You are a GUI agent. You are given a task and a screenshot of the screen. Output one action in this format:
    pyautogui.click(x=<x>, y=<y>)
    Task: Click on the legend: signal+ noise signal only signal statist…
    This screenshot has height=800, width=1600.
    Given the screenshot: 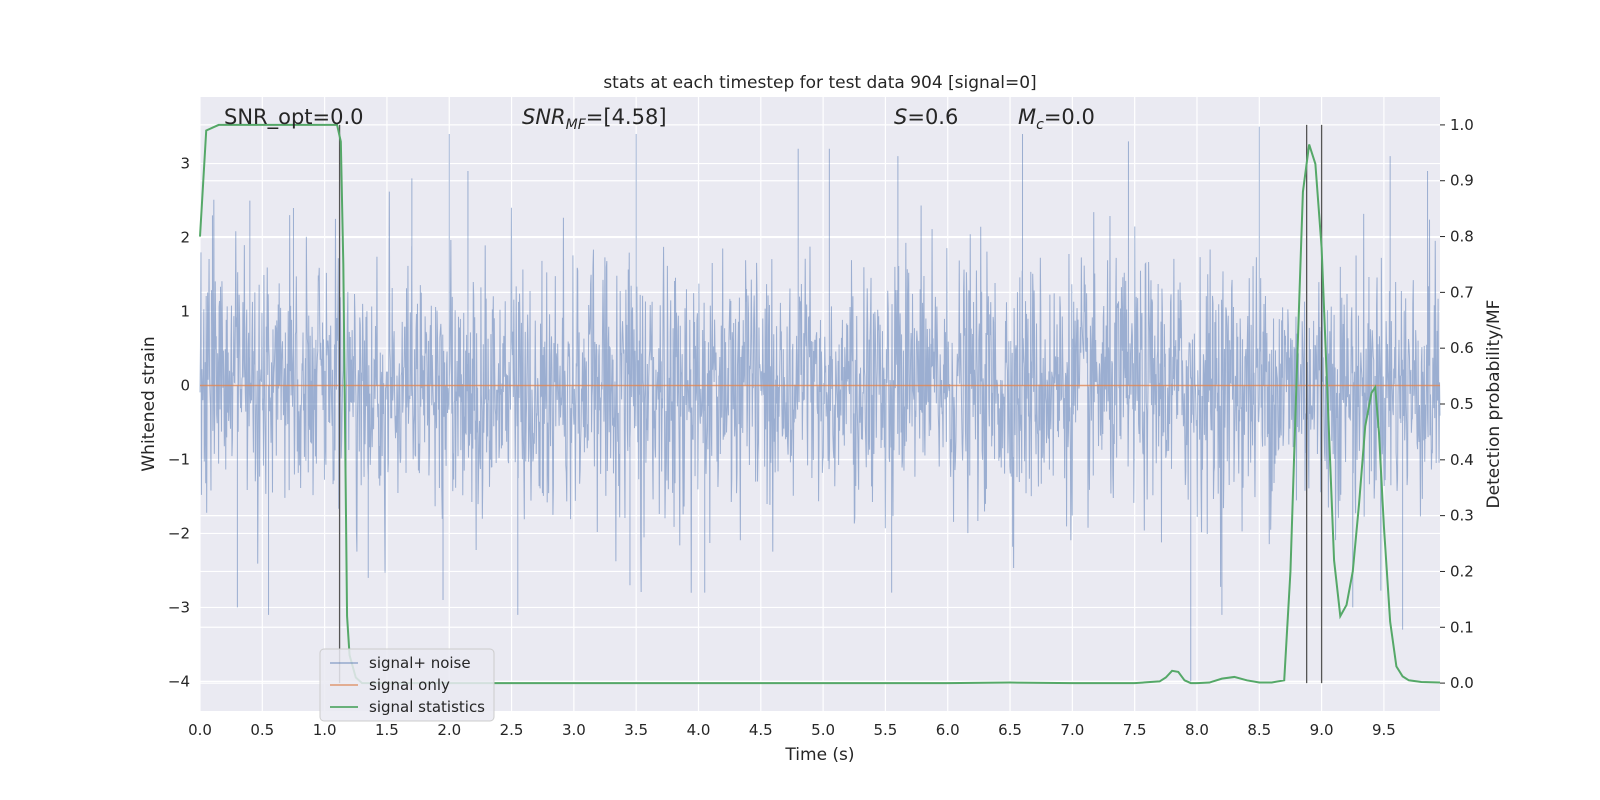 What is the action you would take?
    pyautogui.click(x=407, y=685)
    